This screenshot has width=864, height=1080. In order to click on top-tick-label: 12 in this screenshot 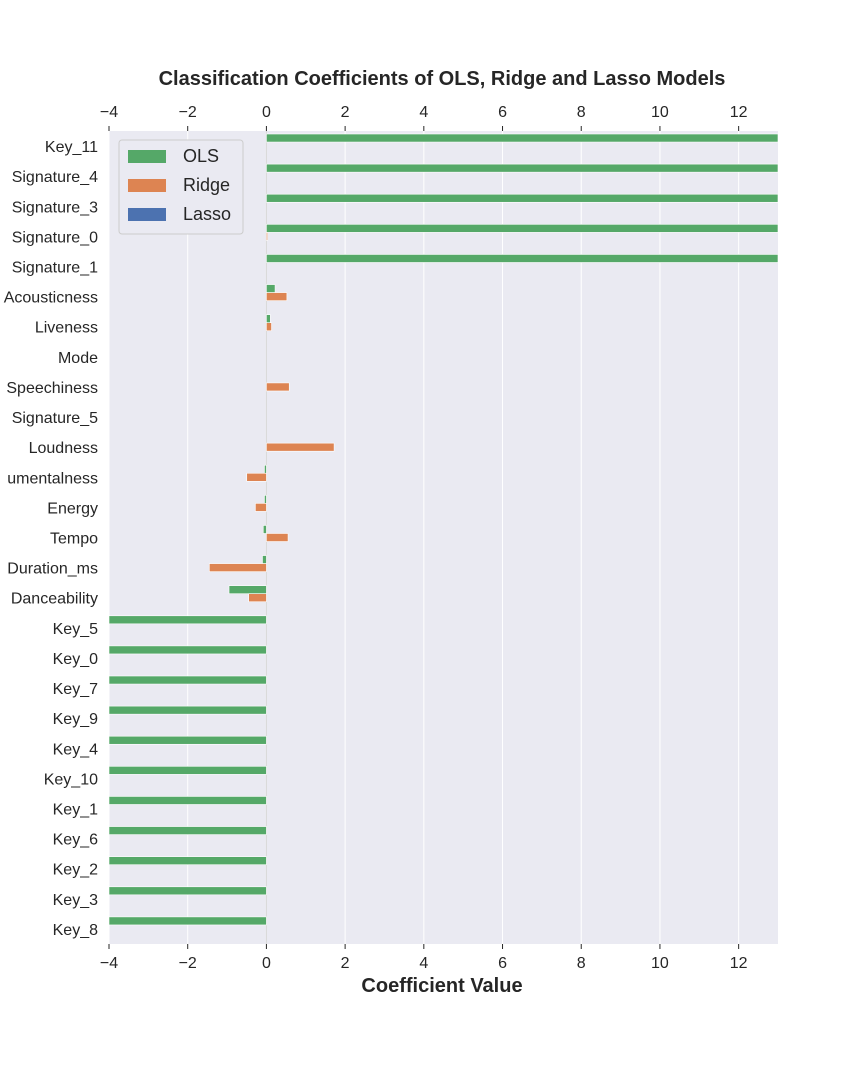, I will do `click(739, 112)`.